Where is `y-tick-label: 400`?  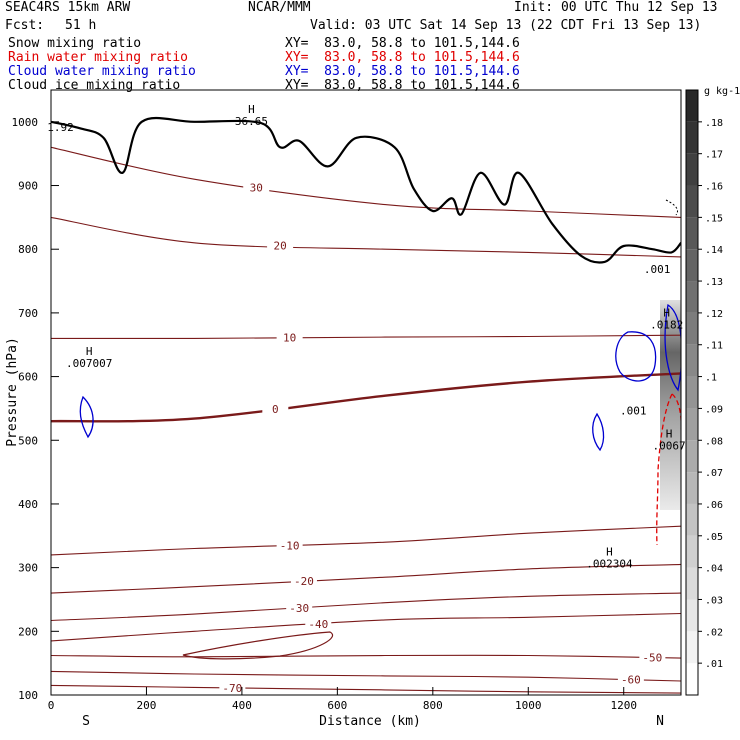 y-tick-label: 400 is located at coordinates (28, 504).